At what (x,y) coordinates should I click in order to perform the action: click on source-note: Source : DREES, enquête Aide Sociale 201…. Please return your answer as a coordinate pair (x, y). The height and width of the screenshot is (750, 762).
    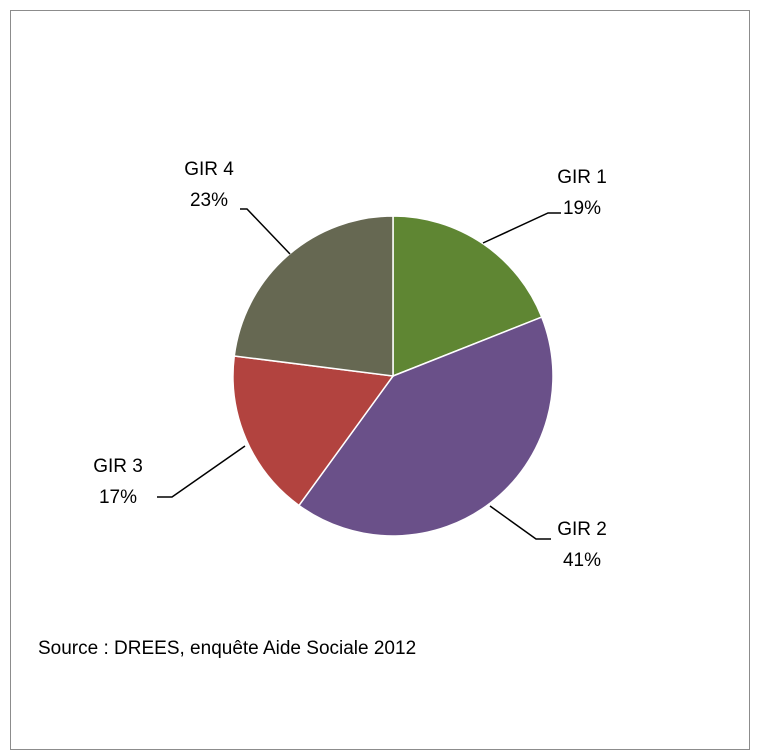
    Looking at the image, I should click on (227, 648).